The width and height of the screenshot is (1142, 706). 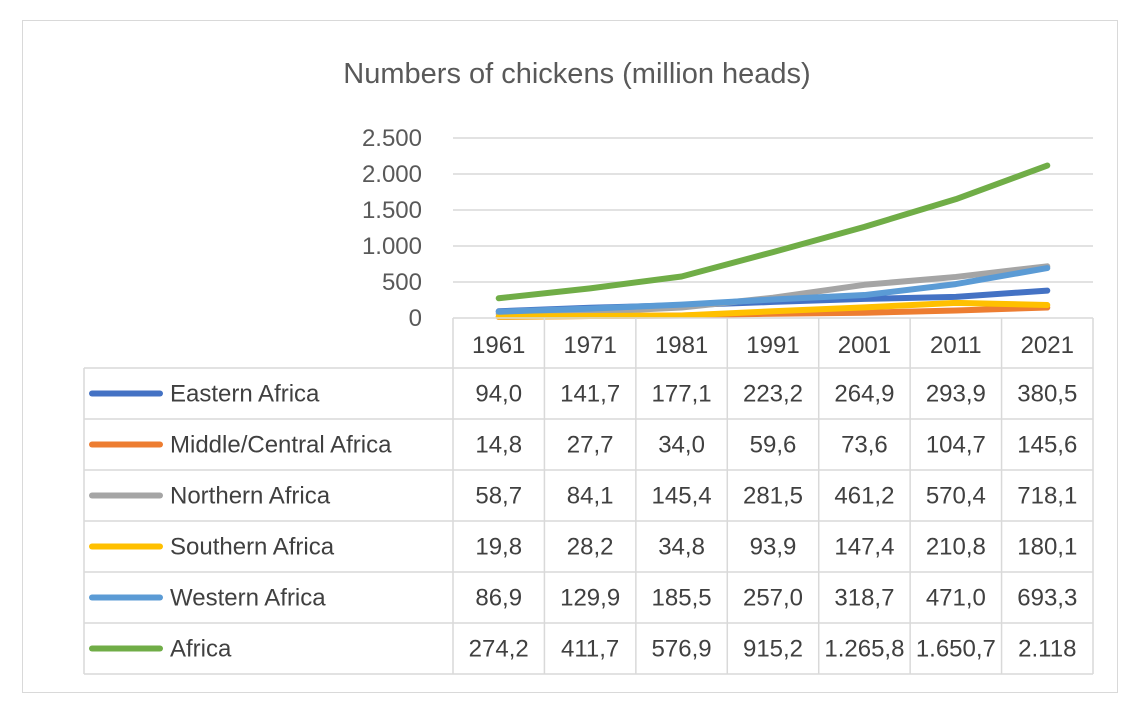 What do you see at coordinates (956, 598) in the screenshot?
I see `data-label: 471,0` at bounding box center [956, 598].